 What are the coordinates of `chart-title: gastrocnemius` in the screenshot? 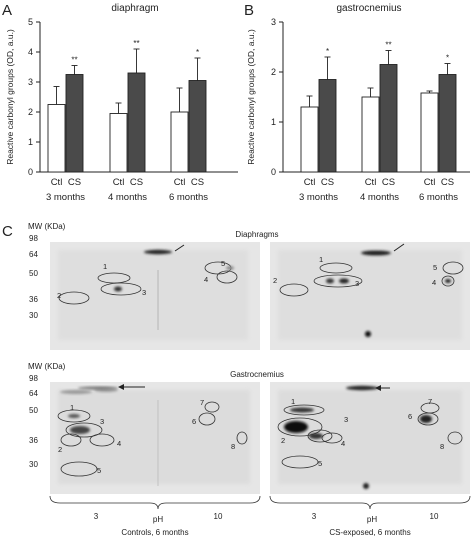 It's located at (368, 8).